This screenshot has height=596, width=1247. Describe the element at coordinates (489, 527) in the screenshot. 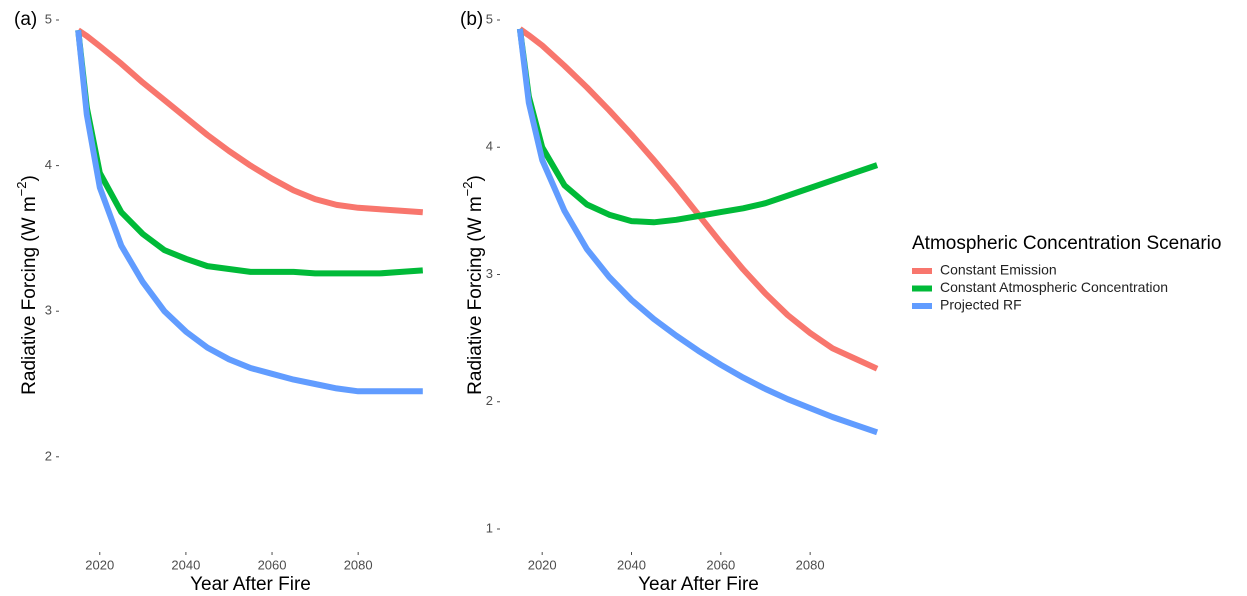

I see `y-tick-label: 1` at that location.